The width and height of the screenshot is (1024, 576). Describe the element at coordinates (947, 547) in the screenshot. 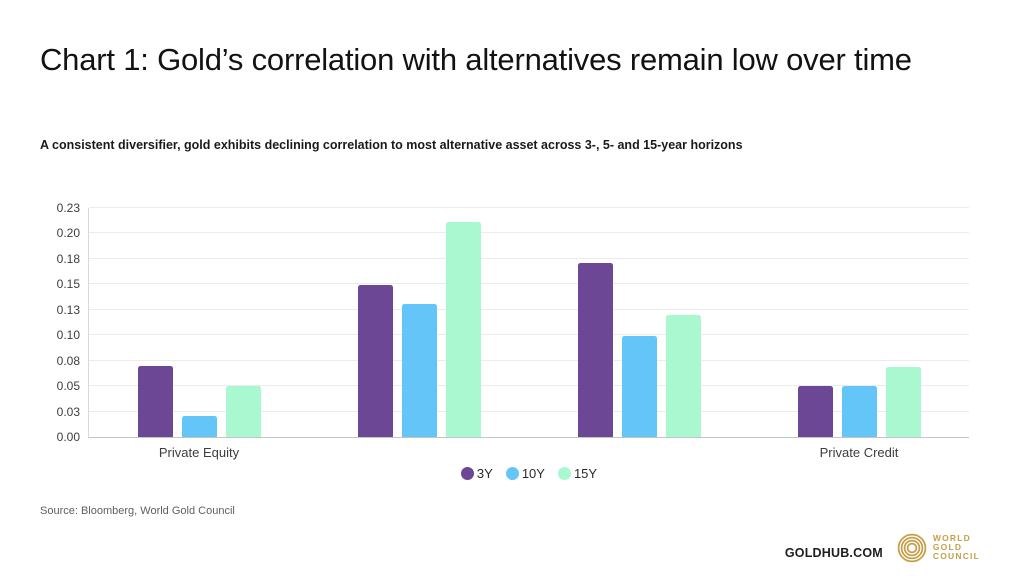

I see `wgc-logo-line: GOLD` at that location.